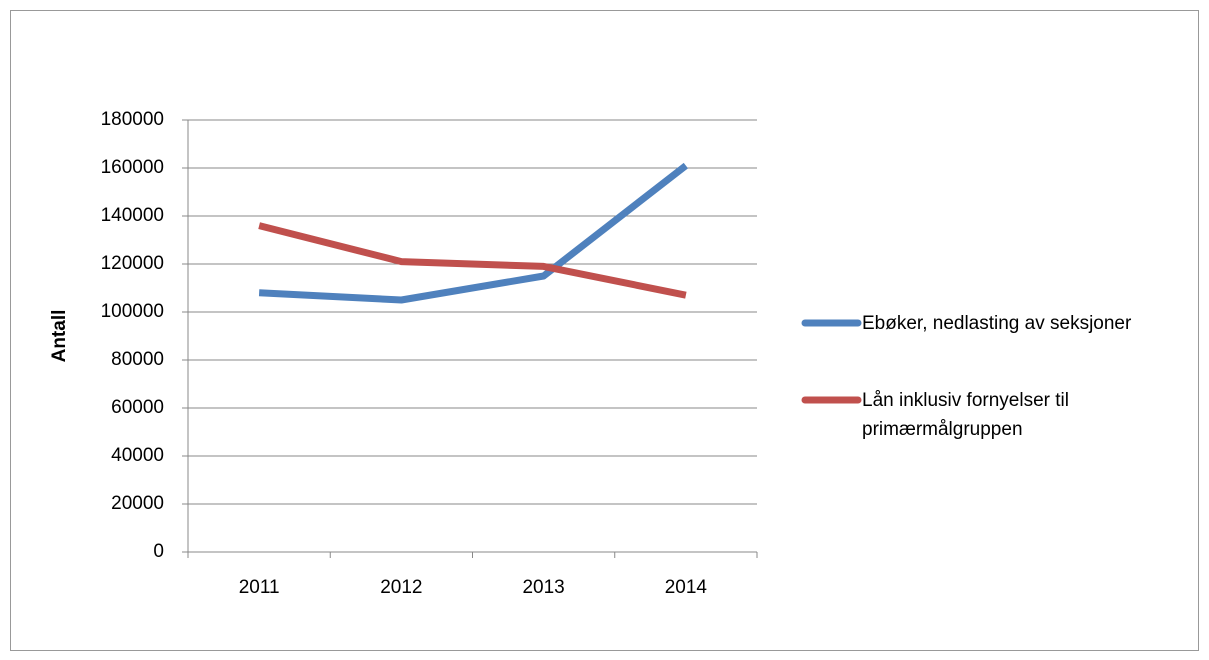 This screenshot has height=660, width=1209. Describe the element at coordinates (132, 215) in the screenshot. I see `y-tick-label: 140000` at that location.